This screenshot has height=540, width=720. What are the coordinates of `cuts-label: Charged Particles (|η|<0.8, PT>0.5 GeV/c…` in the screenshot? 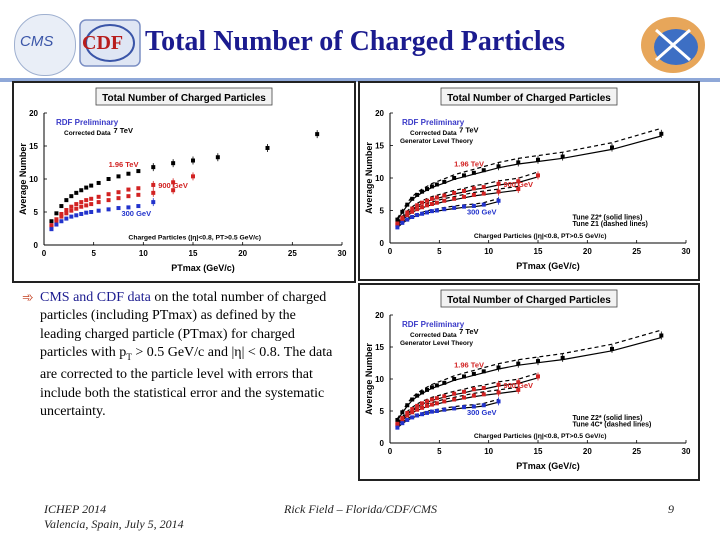 It's located at (540, 436).